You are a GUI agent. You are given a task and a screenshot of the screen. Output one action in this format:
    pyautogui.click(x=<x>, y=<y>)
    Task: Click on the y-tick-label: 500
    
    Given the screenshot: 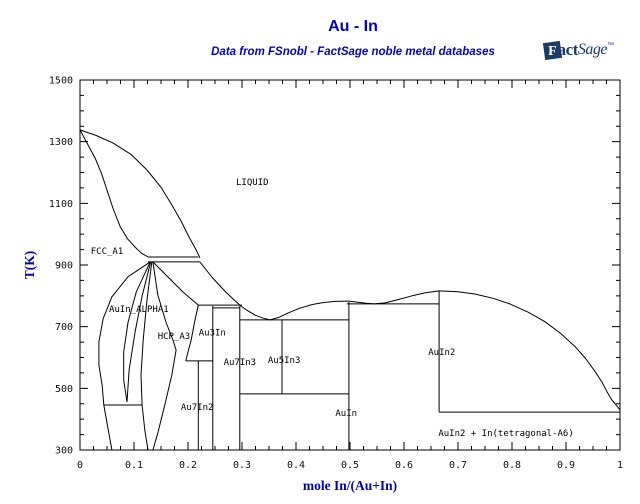 What is the action you would take?
    pyautogui.click(x=64, y=389)
    